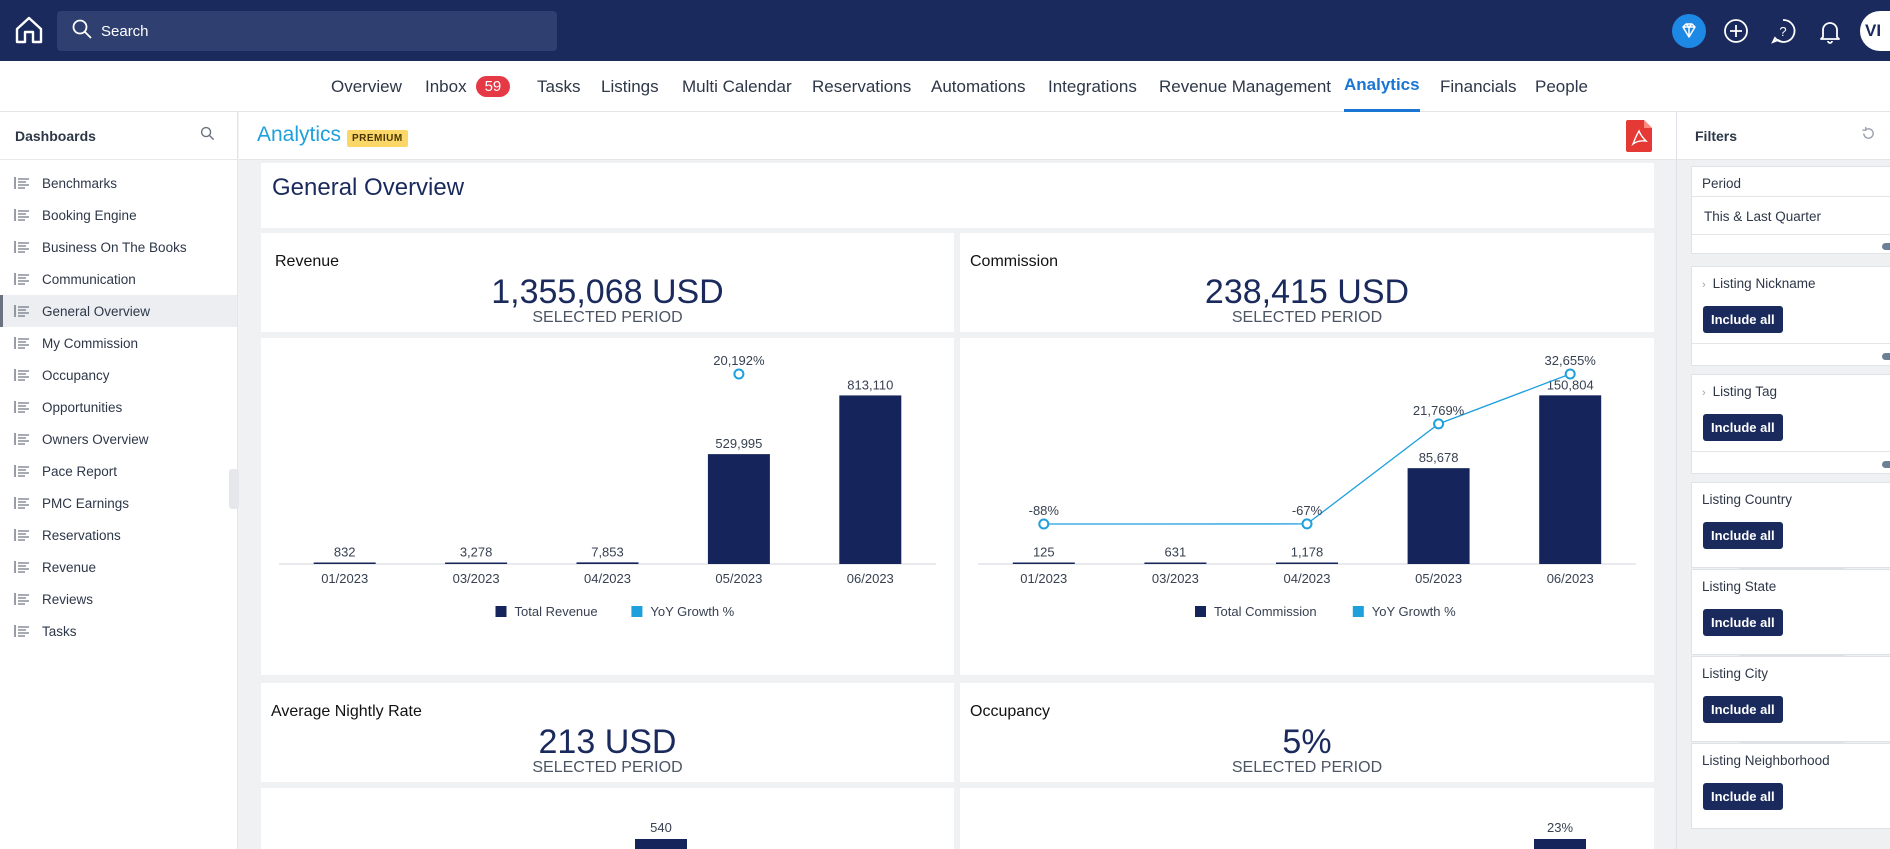  What do you see at coordinates (978, 86) in the screenshot?
I see `nav-automations: Automations` at bounding box center [978, 86].